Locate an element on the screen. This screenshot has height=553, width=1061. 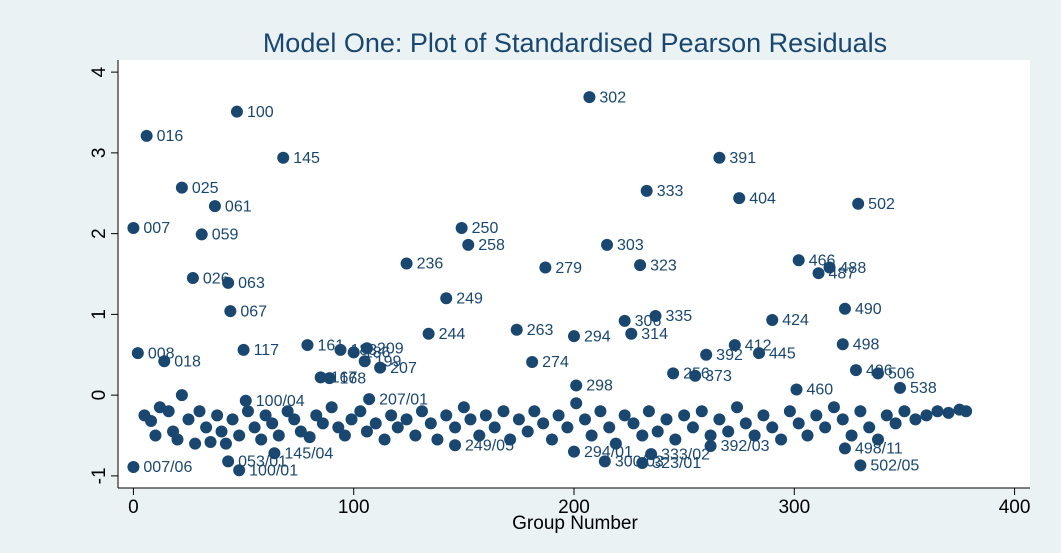
point-label: 244 is located at coordinates (452, 334).